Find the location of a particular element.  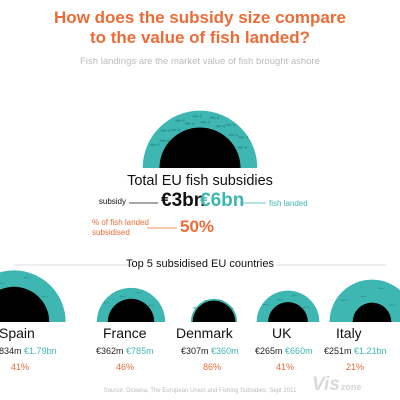

semicircle-group-france is located at coordinates (131, 304).